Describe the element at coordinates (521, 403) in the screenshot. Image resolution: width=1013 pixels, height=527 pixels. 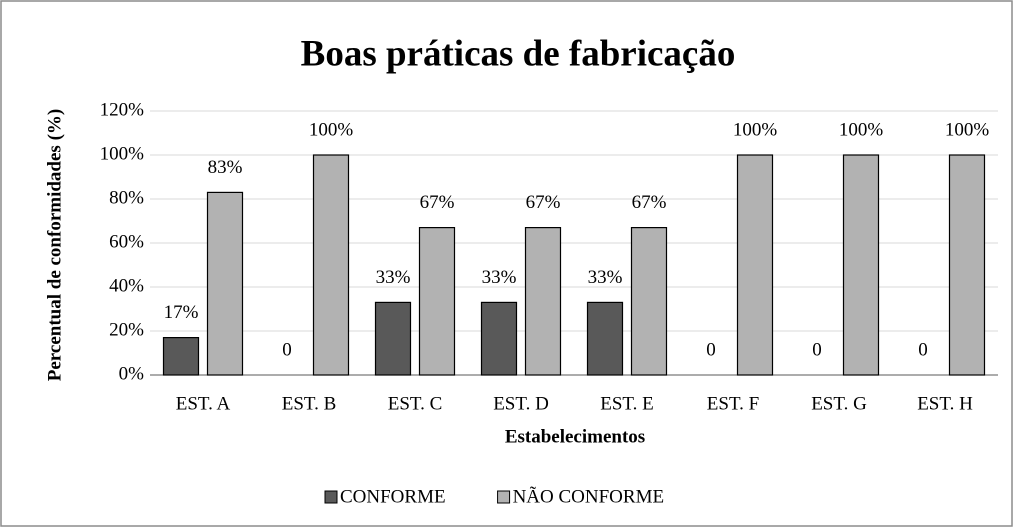
I see `x-tick-label: EST. D` at that location.